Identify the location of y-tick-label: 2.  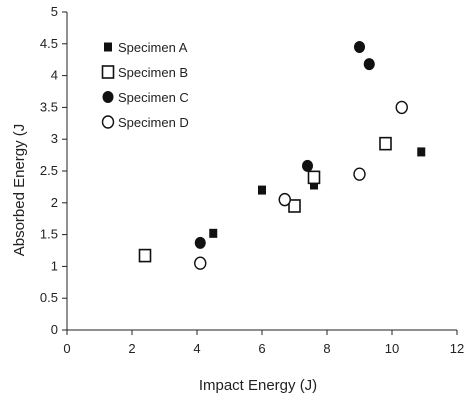
(54, 202).